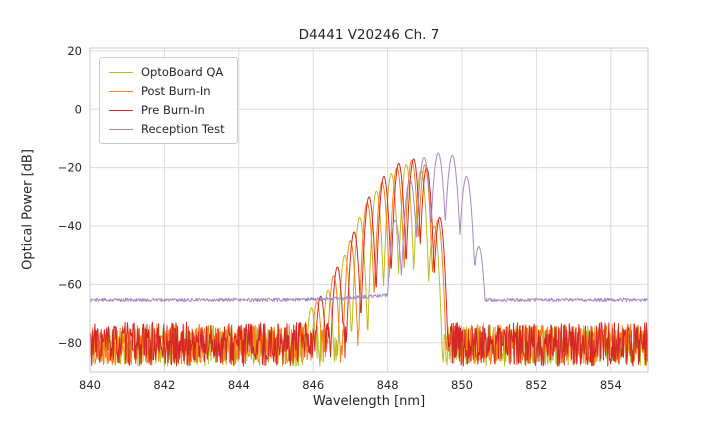  What do you see at coordinates (173, 110) in the screenshot?
I see `legend-label-pre-burn-in: Pre Burn-In` at bounding box center [173, 110].